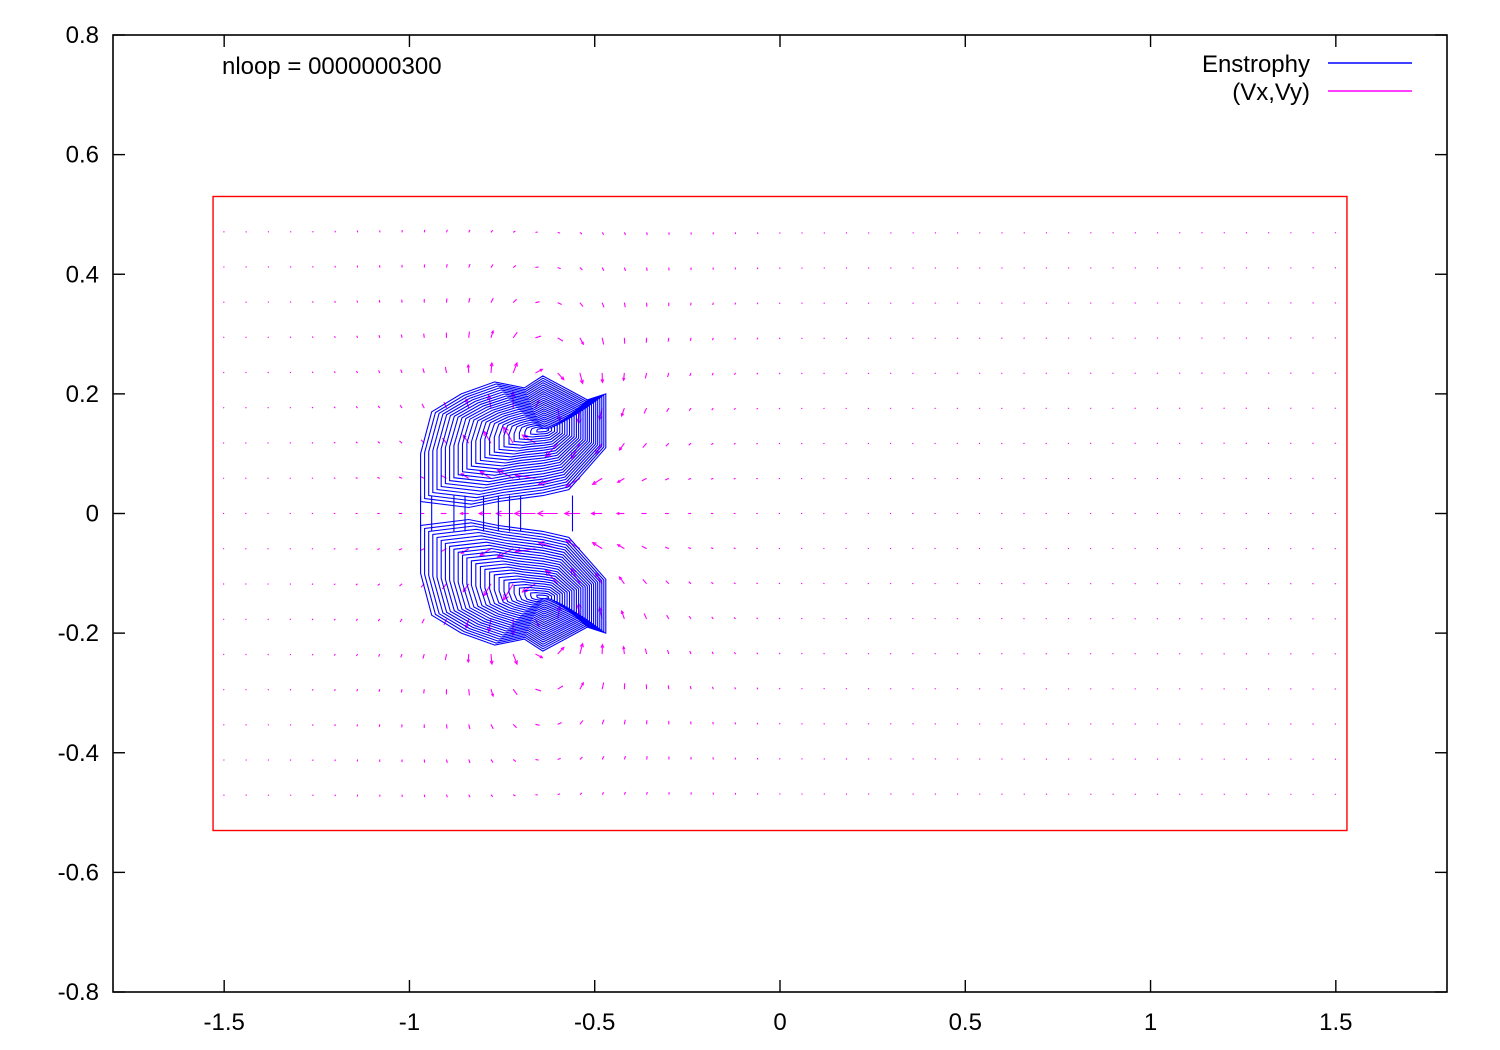 The height and width of the screenshot is (1050, 1500). I want to click on x-tick-label: -1.5, so click(223, 1022).